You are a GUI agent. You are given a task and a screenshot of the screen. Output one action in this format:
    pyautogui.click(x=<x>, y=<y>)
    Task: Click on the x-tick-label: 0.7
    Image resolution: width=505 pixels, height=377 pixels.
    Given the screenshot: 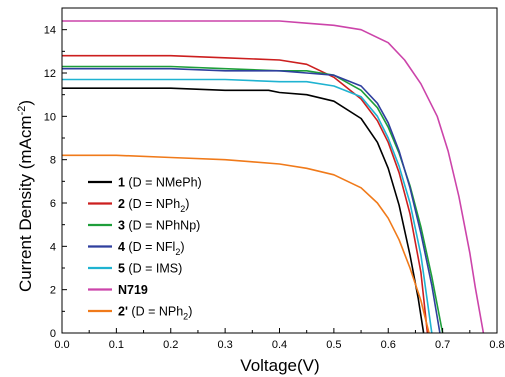 What is the action you would take?
    pyautogui.click(x=442, y=345)
    